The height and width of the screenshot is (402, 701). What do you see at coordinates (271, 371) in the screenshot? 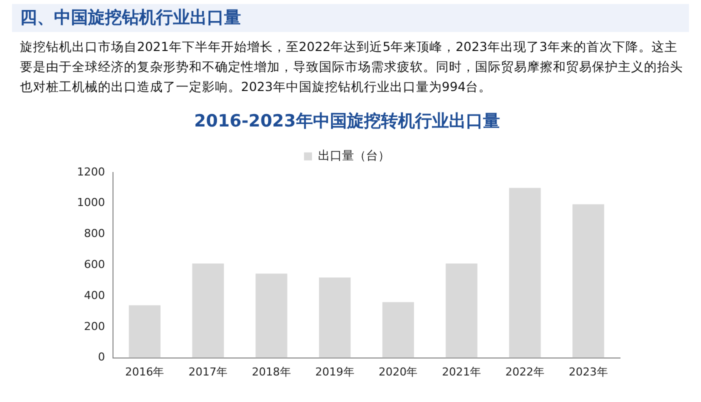
I see `x-tick-label: 2018年` at bounding box center [271, 371].